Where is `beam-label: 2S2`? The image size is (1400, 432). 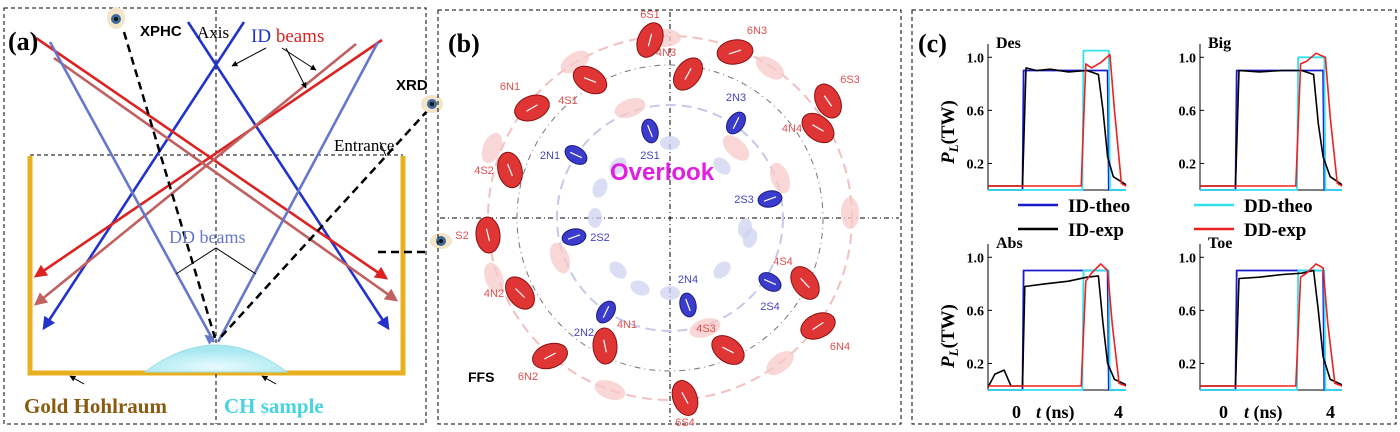 beam-label: 2S2 is located at coordinates (600, 238).